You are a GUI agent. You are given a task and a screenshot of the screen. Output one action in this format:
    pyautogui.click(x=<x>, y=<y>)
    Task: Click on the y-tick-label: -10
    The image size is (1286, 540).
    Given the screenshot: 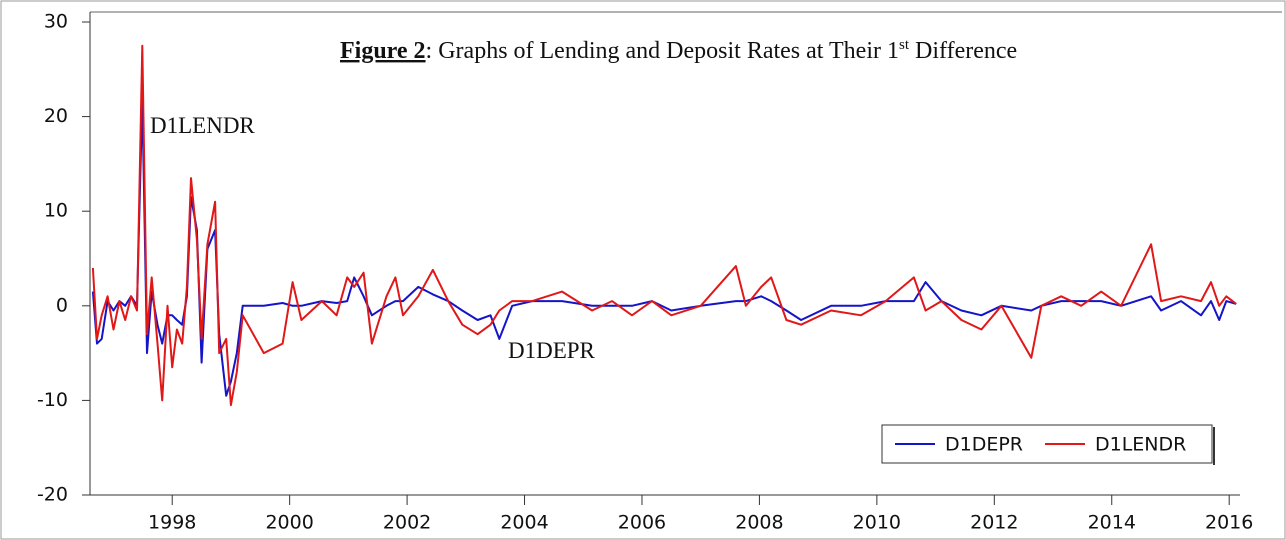 What is the action you would take?
    pyautogui.click(x=52, y=400)
    